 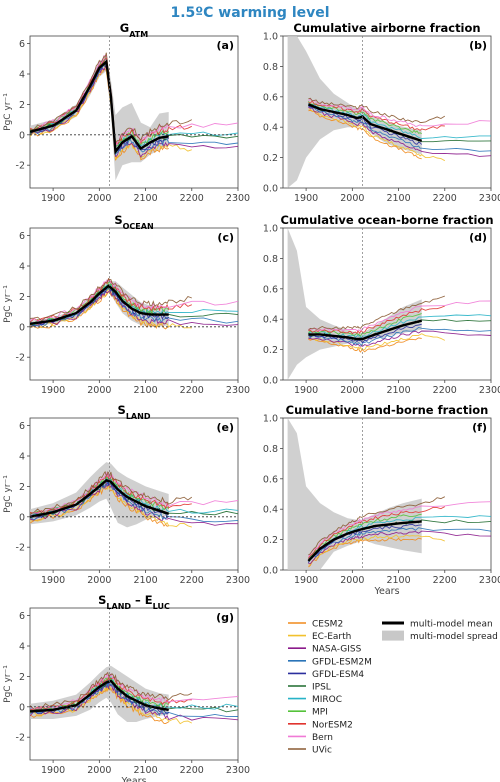 I want to click on y-tick-label: 0.2, so click(x=270, y=540).